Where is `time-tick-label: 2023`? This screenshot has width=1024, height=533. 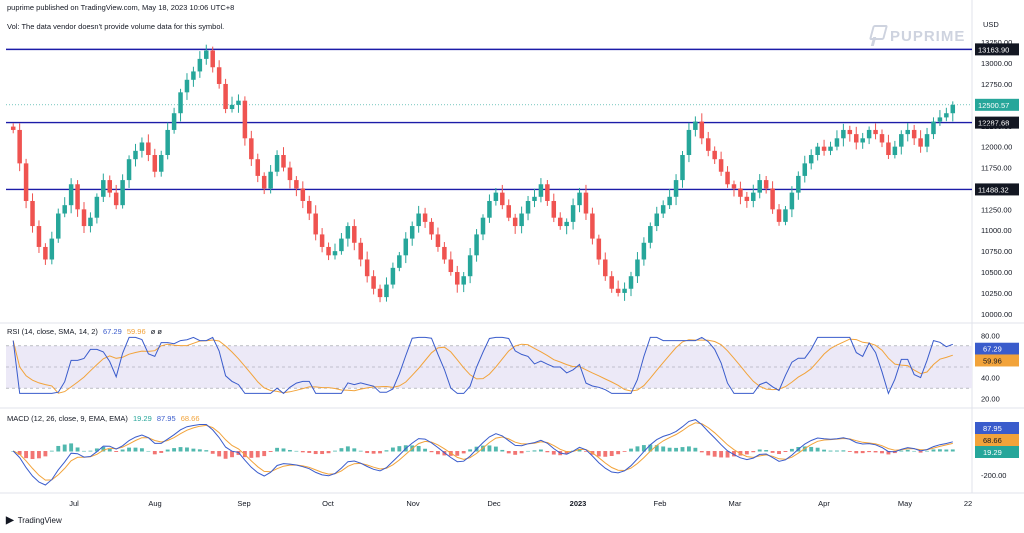 time-tick-label: 2023 is located at coordinates (578, 503).